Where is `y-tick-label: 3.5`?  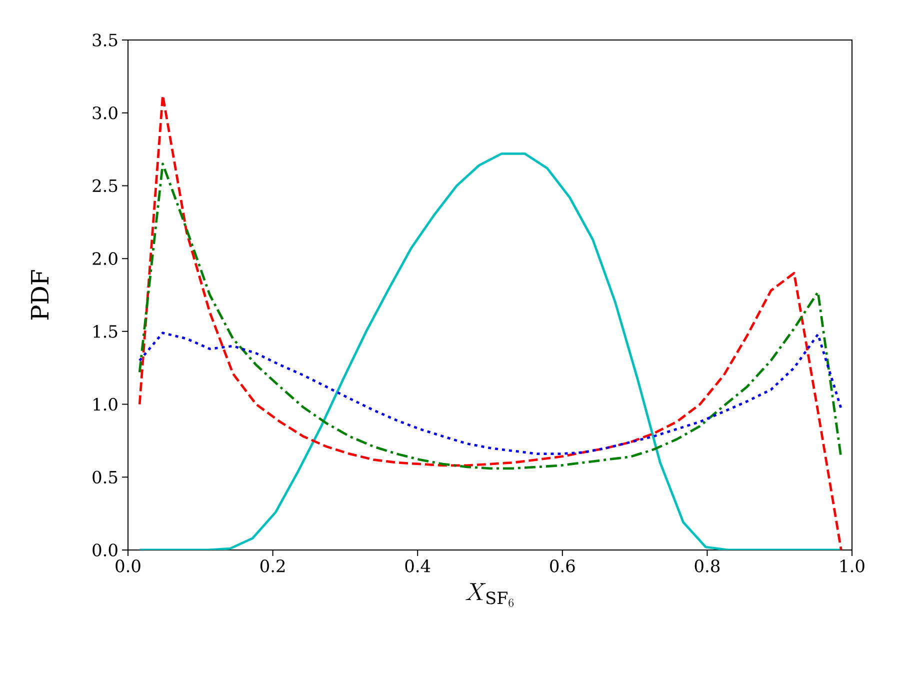
y-tick-label: 3.5 is located at coordinates (105, 40).